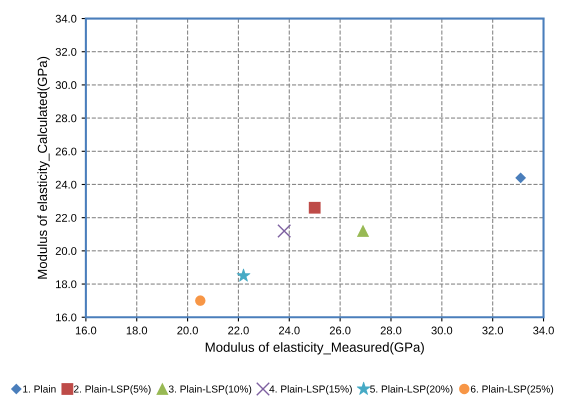  What do you see at coordinates (210, 390) in the screenshot?
I see `legend-label: 3. Plain-LSP(10%)` at bounding box center [210, 390].